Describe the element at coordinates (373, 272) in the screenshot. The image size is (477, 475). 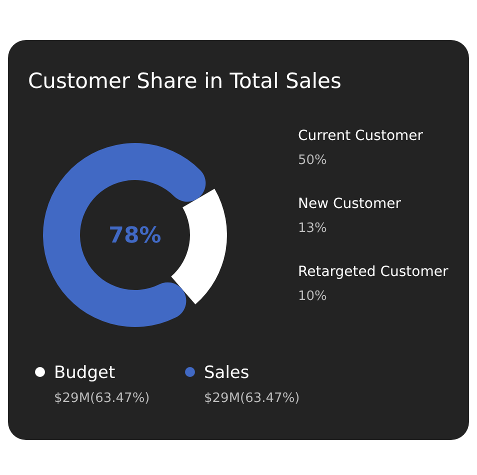
I see `text: Retargeted Customer` at that location.